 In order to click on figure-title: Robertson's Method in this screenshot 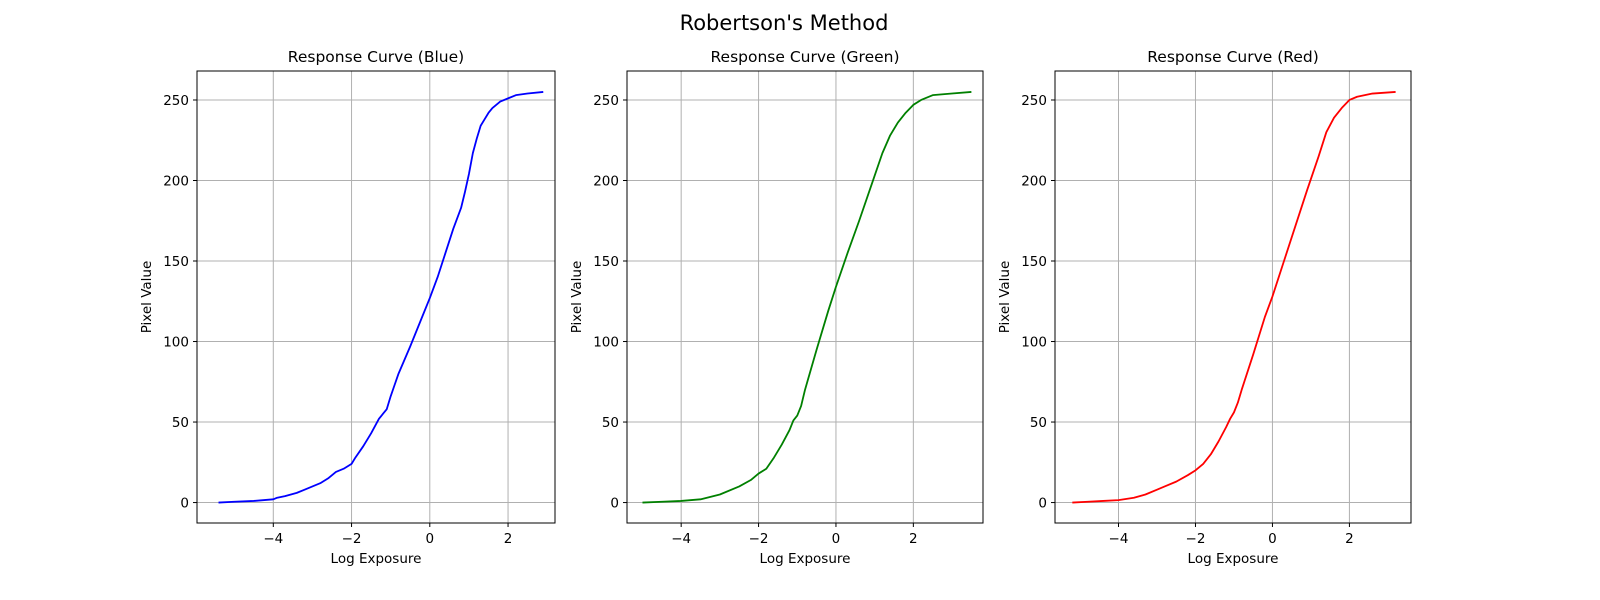, I will do `click(784, 23)`.